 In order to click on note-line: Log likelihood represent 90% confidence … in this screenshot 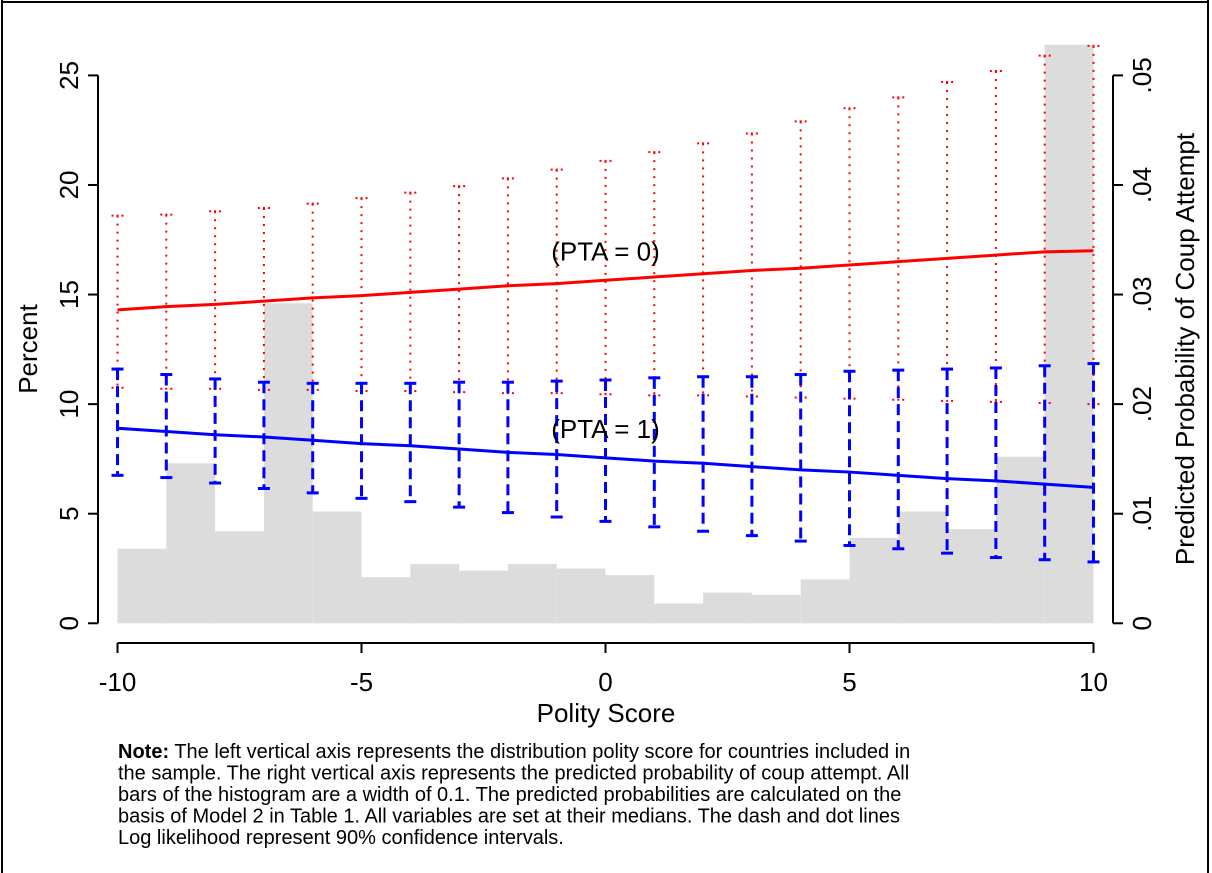, I will do `click(341, 838)`.